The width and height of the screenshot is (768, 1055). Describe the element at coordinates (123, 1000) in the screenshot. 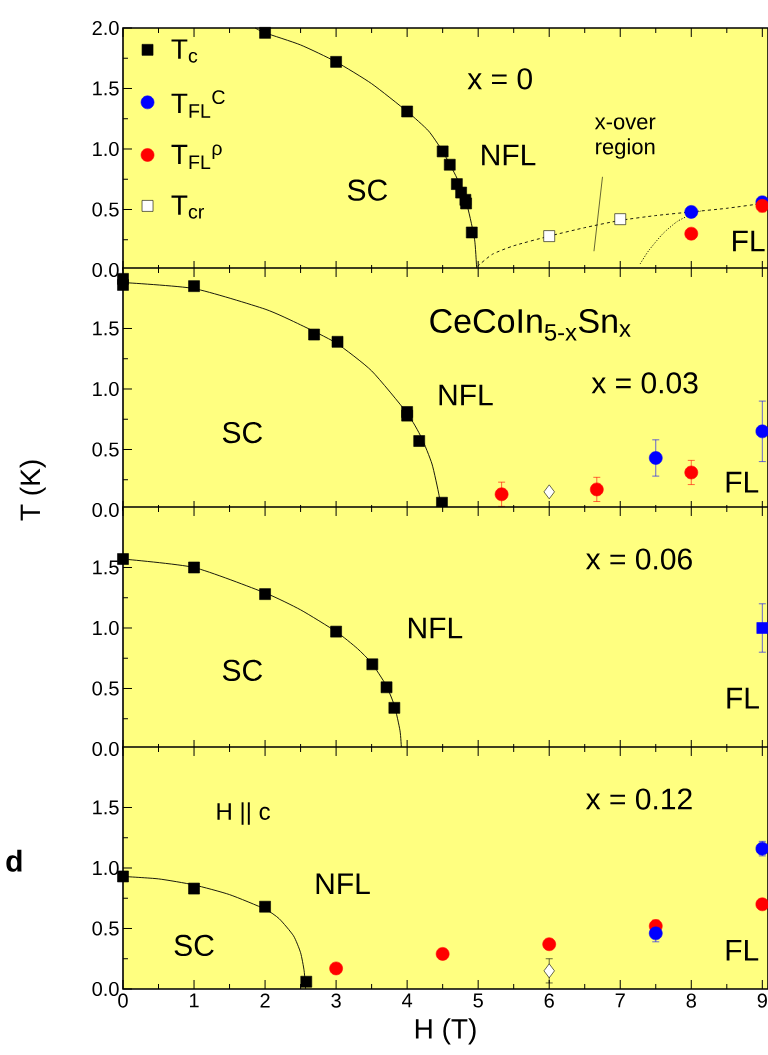

I see `x-tick-label: 0` at that location.